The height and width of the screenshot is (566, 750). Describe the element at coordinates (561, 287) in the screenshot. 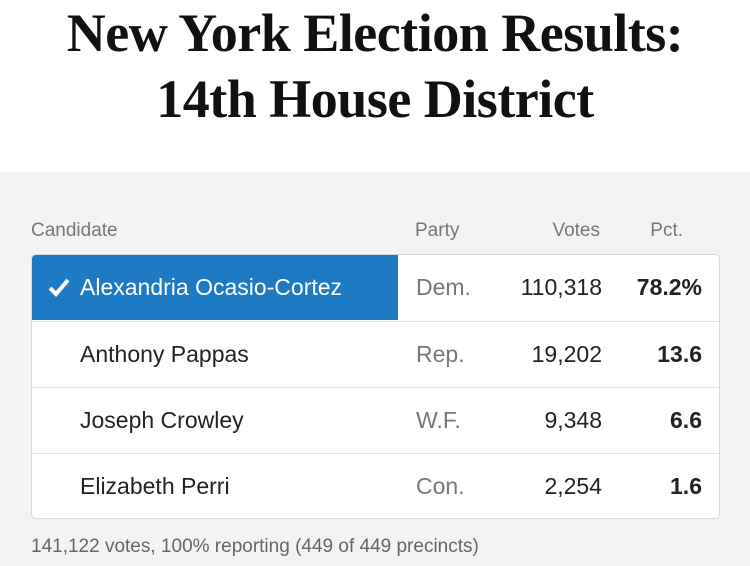

I see `votes: 110,318` at that location.